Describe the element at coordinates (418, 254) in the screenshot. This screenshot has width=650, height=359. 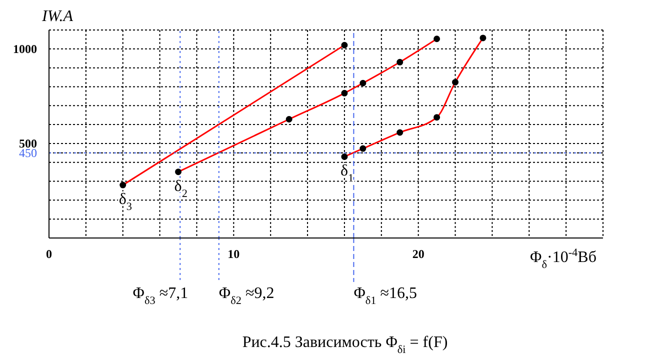
I see `x-tick-label: 20` at that location.